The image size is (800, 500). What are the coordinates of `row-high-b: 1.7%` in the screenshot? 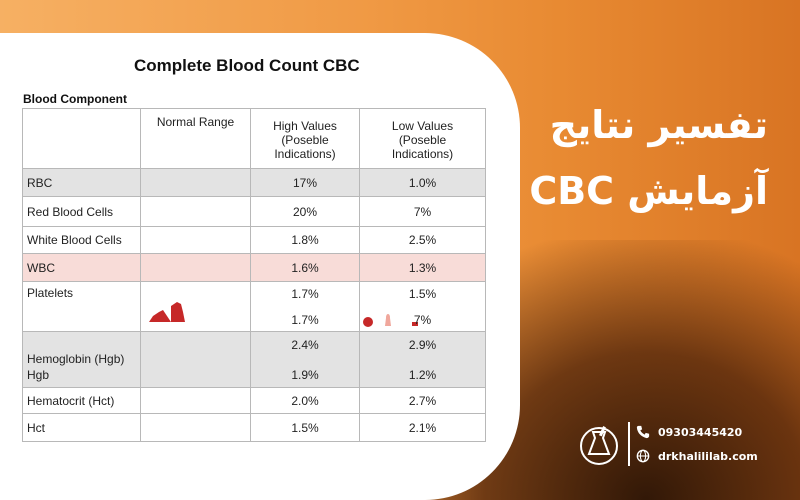 It's located at (305, 320).